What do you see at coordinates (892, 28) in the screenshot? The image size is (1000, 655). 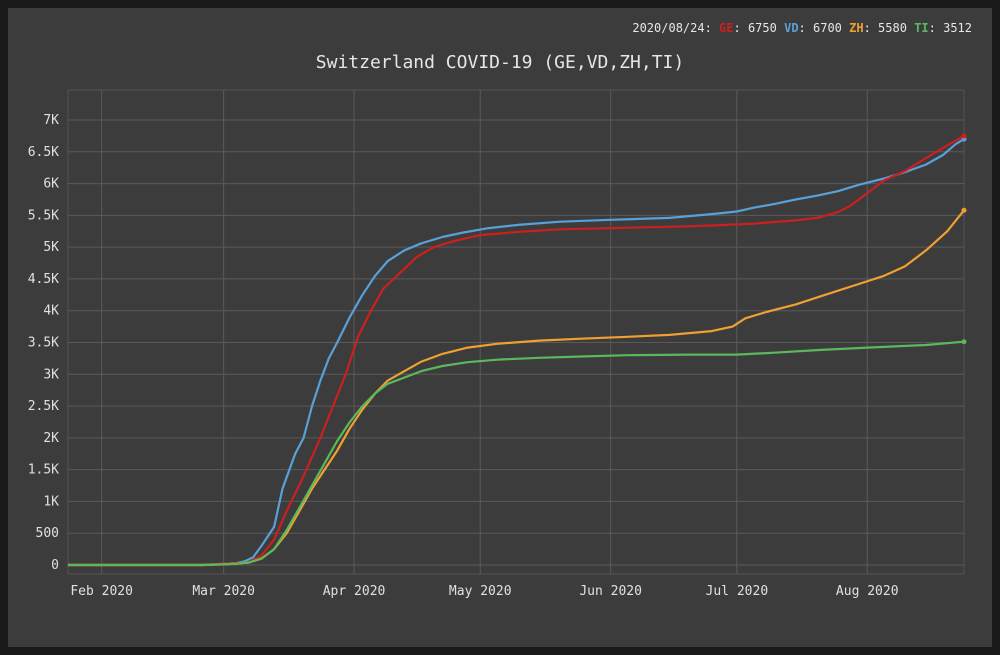 I see `legend-value-zh: 5580` at bounding box center [892, 28].